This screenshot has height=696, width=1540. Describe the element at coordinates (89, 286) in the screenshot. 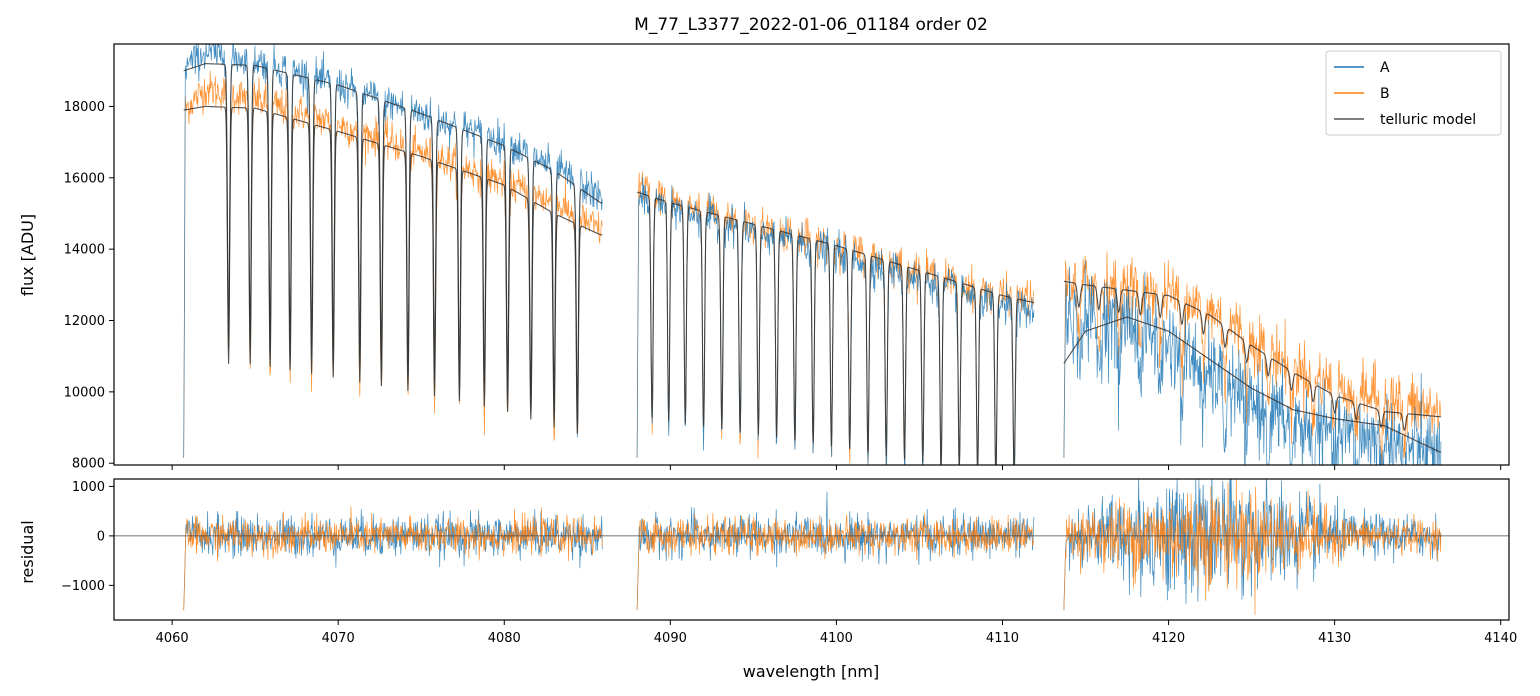

I see `flux-y-ticks: 8000 10000 12000 14000 16000 18000` at that location.